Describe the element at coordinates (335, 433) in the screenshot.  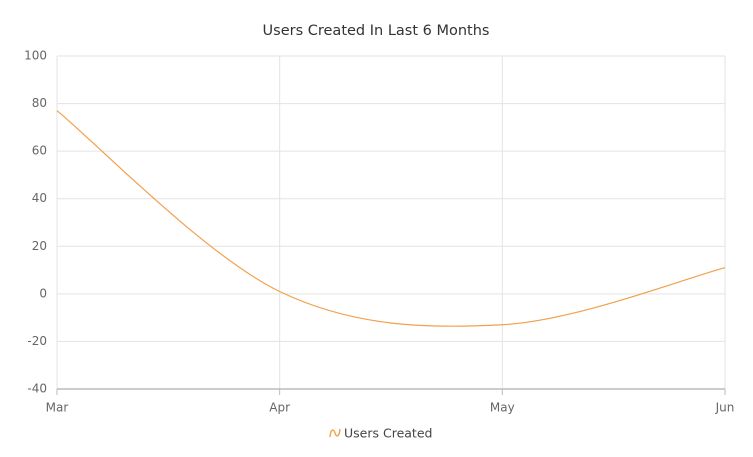
I see `legend-icon` at that location.